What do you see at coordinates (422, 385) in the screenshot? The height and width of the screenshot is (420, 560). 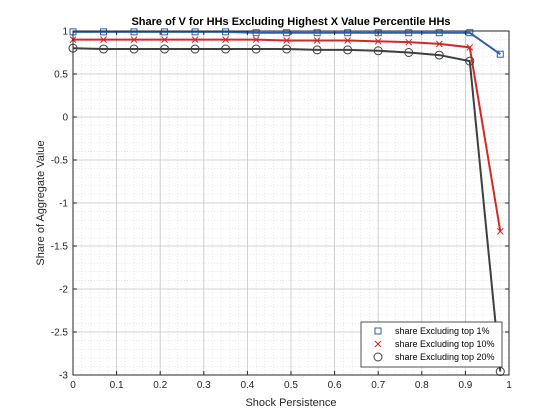 I see `x-tick-label: 0.8` at bounding box center [422, 385].